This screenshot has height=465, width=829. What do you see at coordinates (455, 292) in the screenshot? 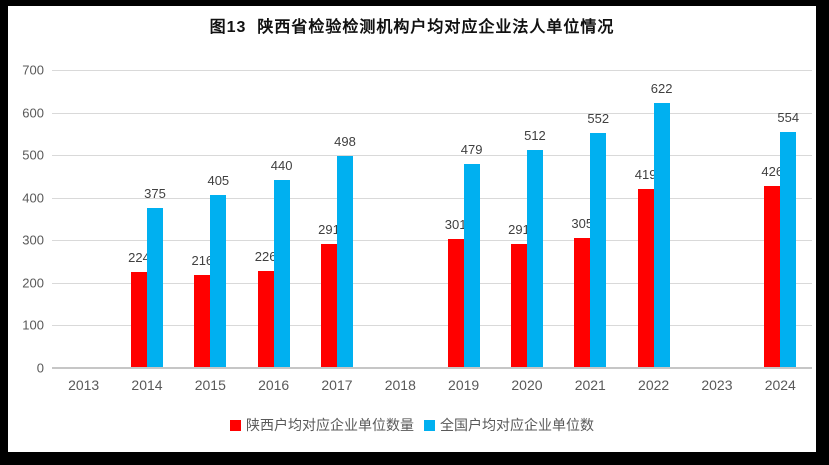
I see `bar: 301` at bounding box center [455, 292].